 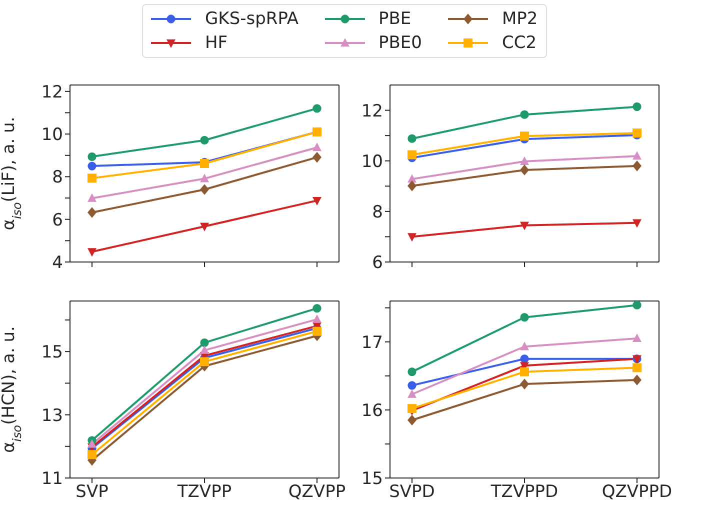 I want to click on legend-label: HF, so click(x=216, y=43).